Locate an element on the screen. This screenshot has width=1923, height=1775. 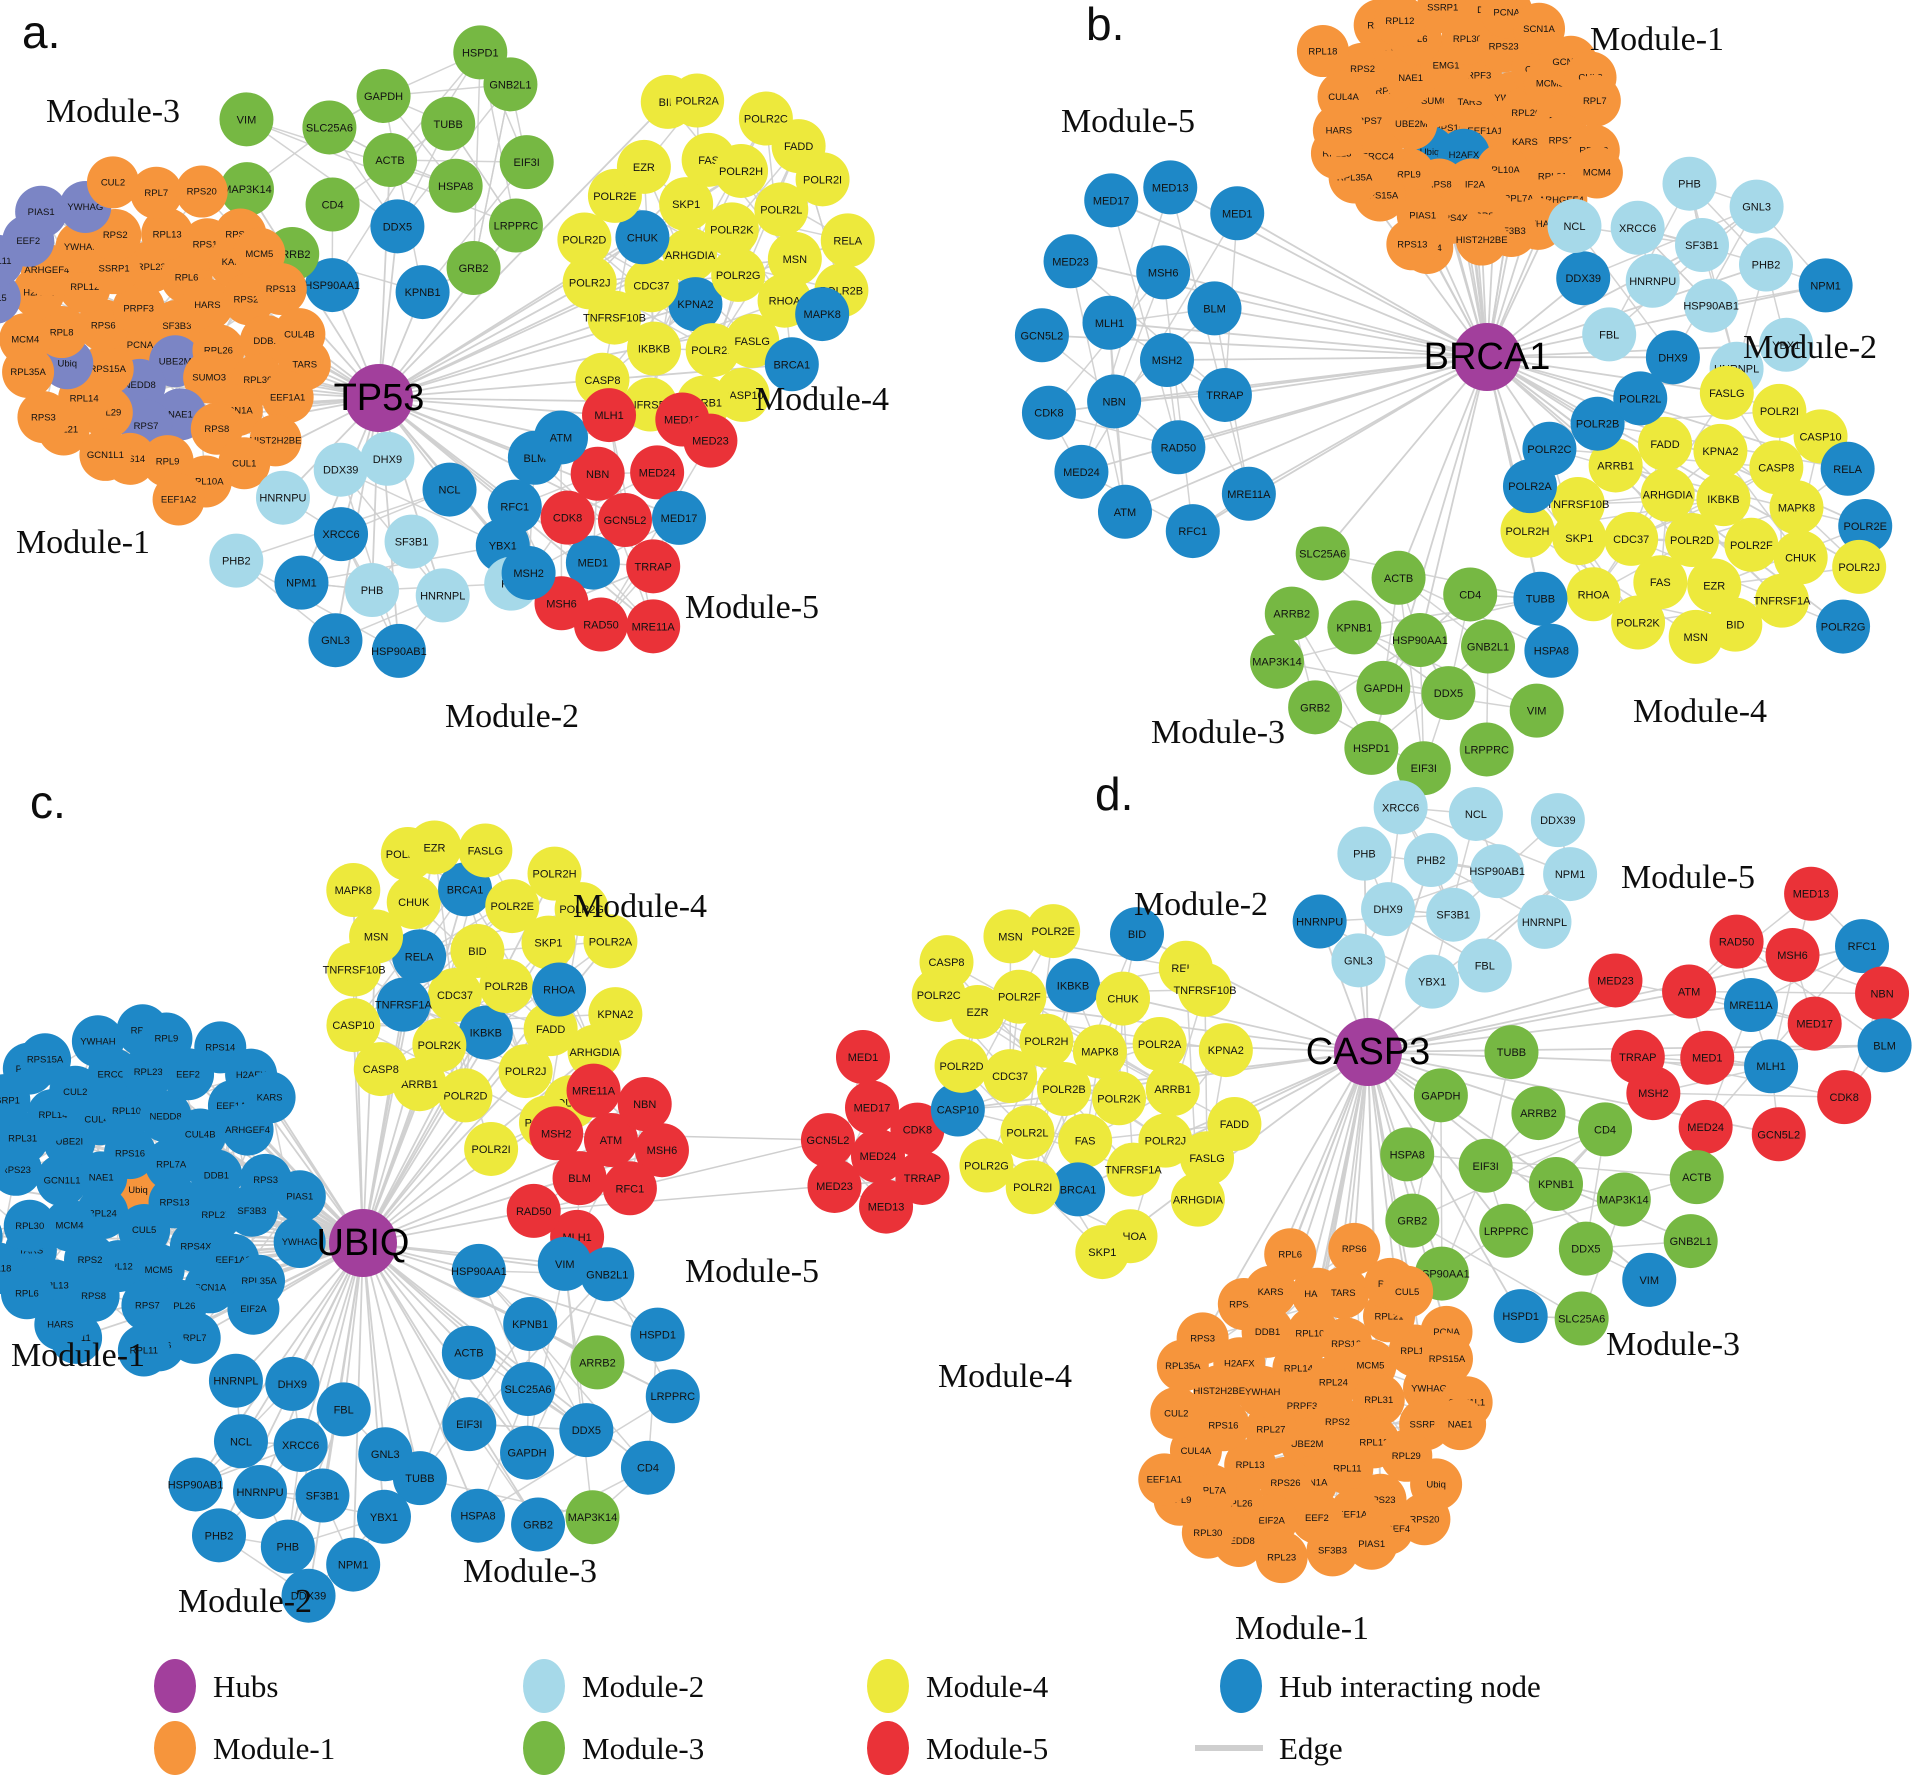
gene-node-label: RPS14 is located at coordinates (220, 1048).